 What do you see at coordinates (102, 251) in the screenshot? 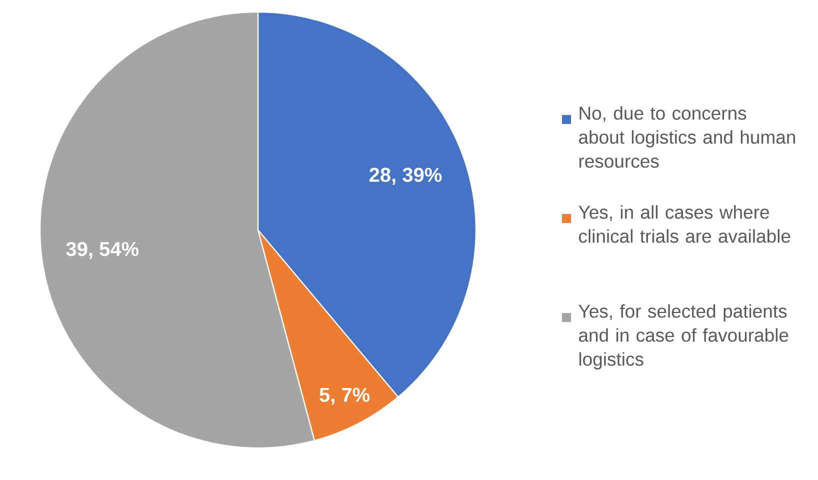
I see `data-label: 39, 54%` at bounding box center [102, 251].